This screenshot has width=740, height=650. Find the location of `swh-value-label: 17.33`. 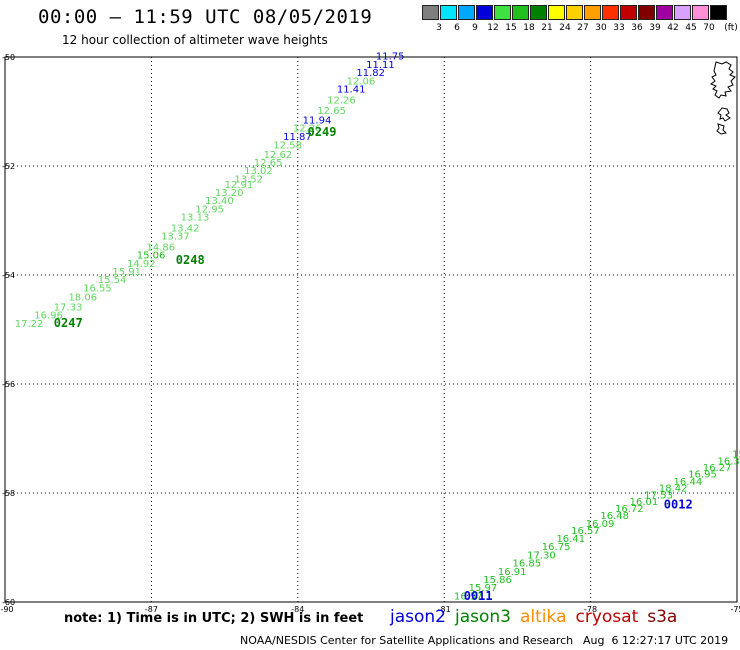

swh-value-label: 17.33 is located at coordinates (68, 307).